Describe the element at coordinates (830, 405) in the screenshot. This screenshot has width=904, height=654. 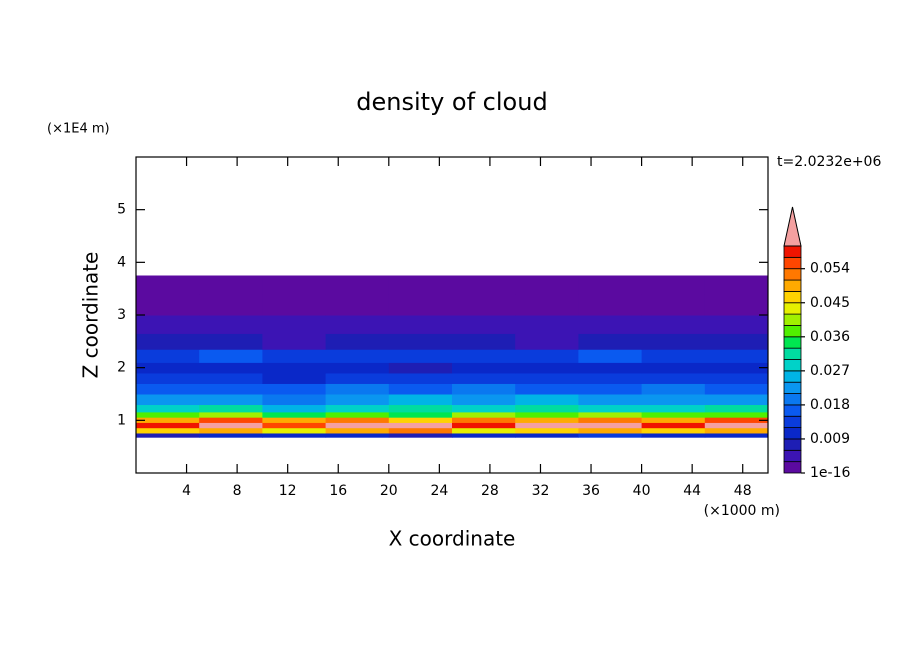
I see `colorbar-tick-label: 0.018` at that location.